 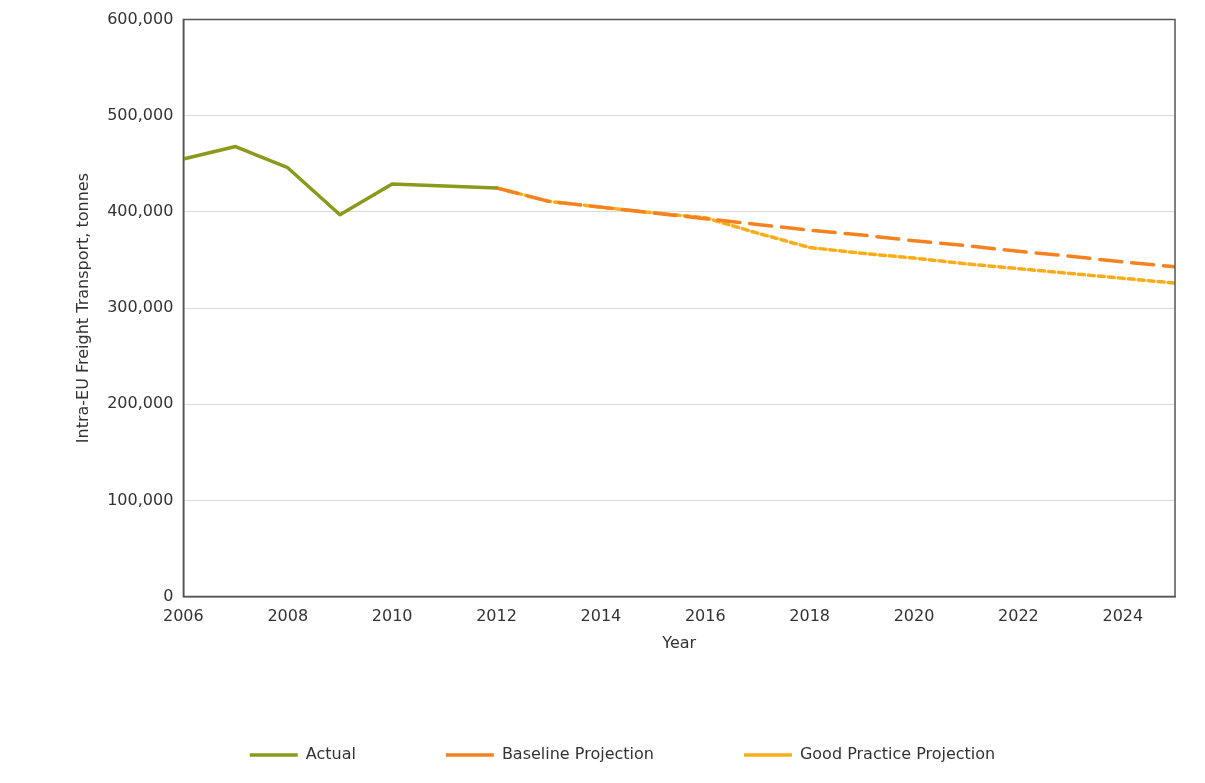 What do you see at coordinates (392, 616) in the screenshot?
I see `x-tick-label: 2010` at bounding box center [392, 616].